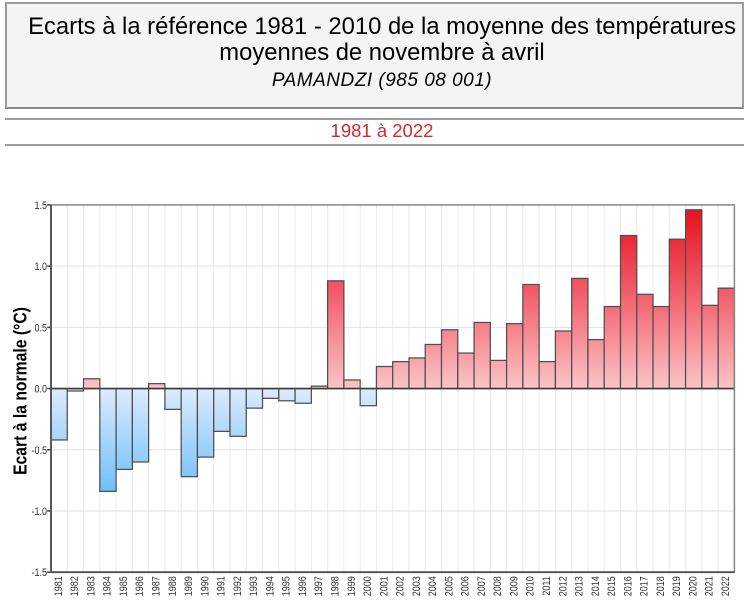 The height and width of the screenshot is (609, 750). Describe the element at coordinates (303, 586) in the screenshot. I see `svg-text: 1996` at that location.